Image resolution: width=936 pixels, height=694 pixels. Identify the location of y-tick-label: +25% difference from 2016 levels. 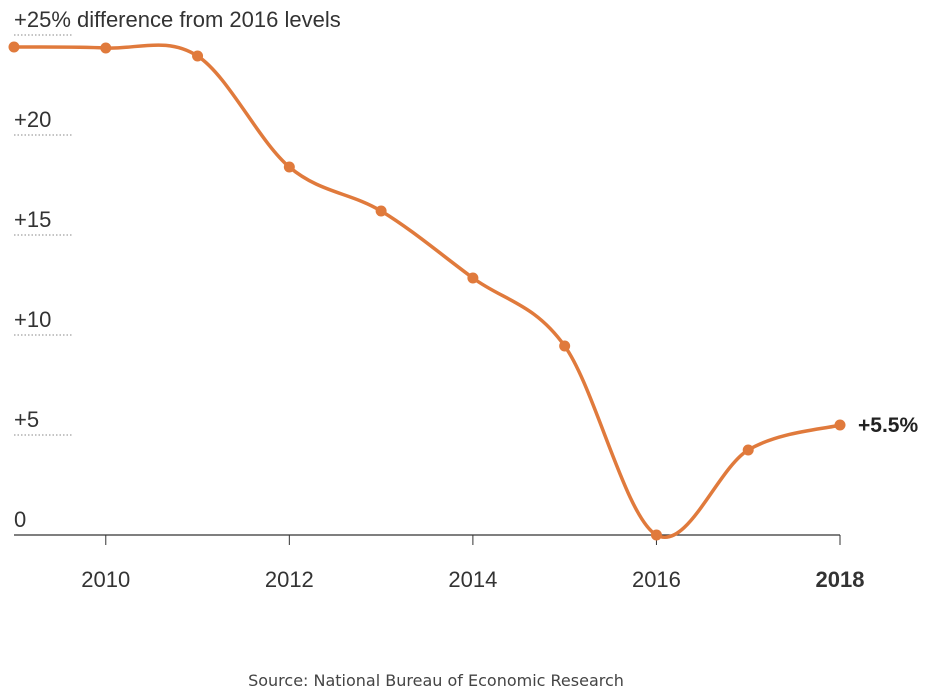
(177, 19).